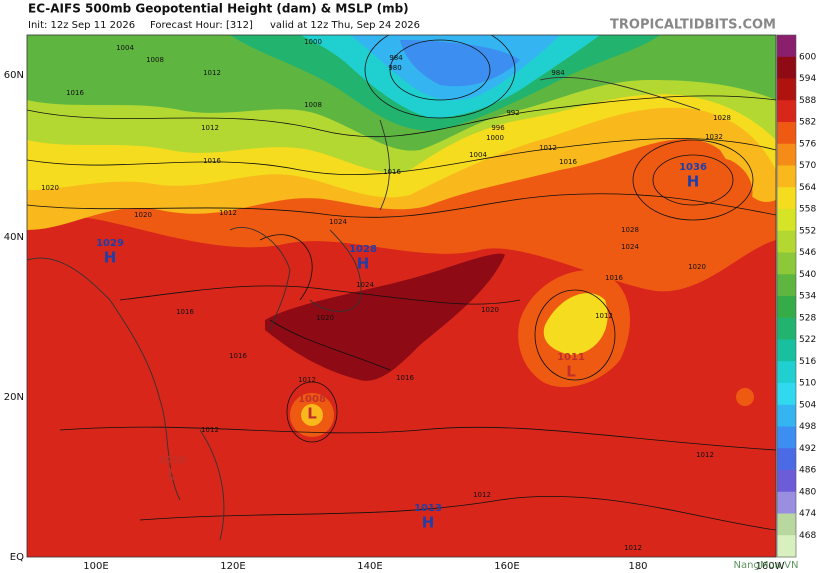 This screenshot has width=819, height=573. Describe the element at coordinates (807, 405) in the screenshot. I see `colorbar-label: 504` at that location.